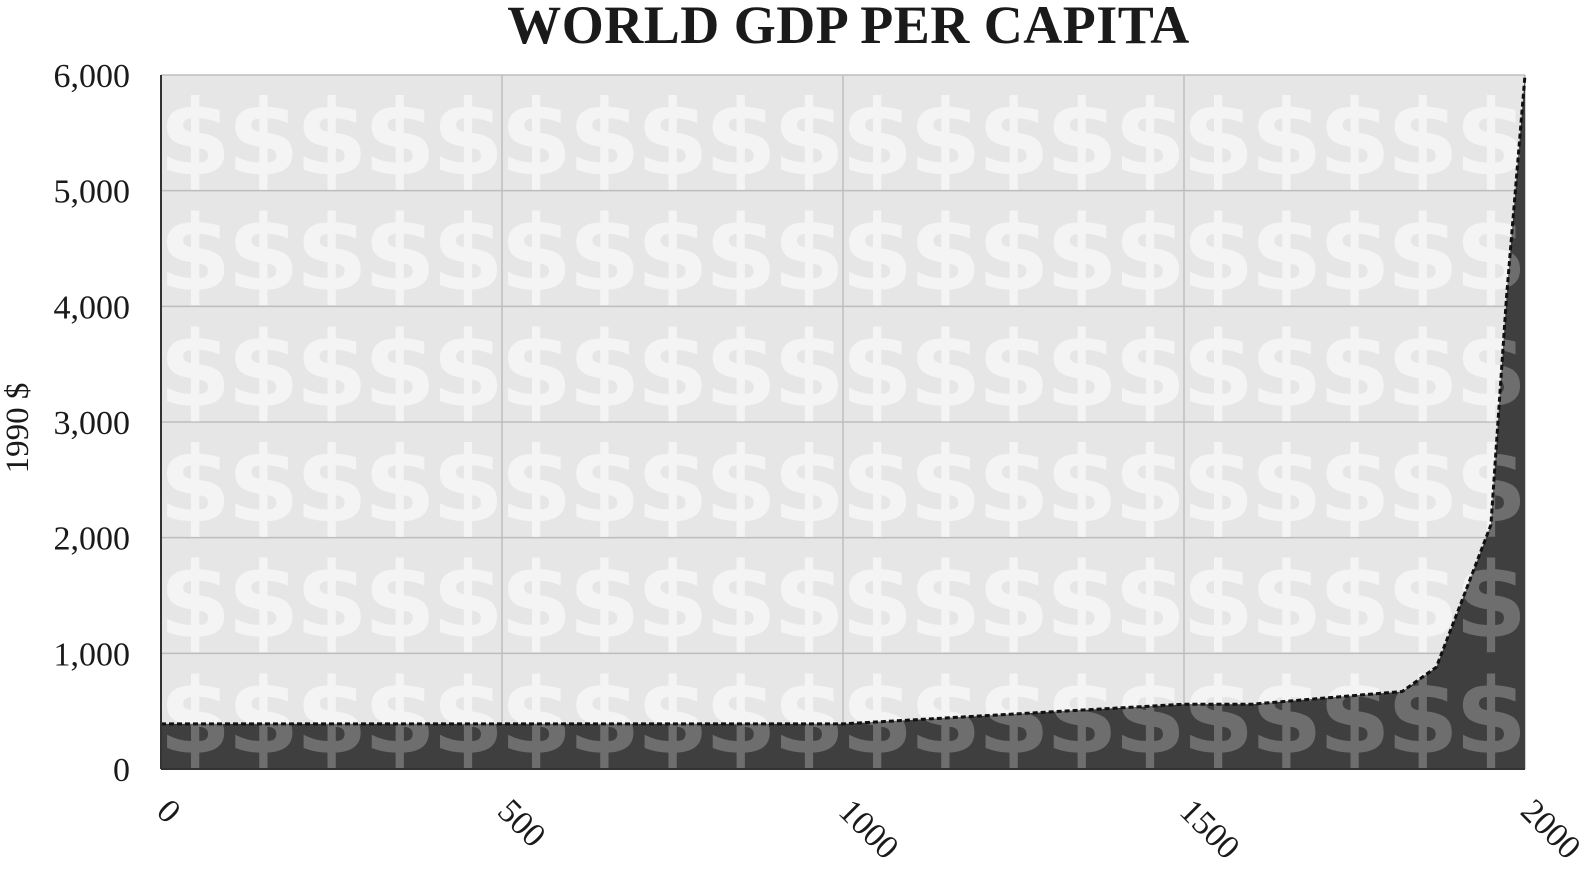 The image size is (1585, 882). I want to click on y-tick-labels: 0 1,000 2,000 3,000 4,000 5,000 6,000, so click(92, 423).